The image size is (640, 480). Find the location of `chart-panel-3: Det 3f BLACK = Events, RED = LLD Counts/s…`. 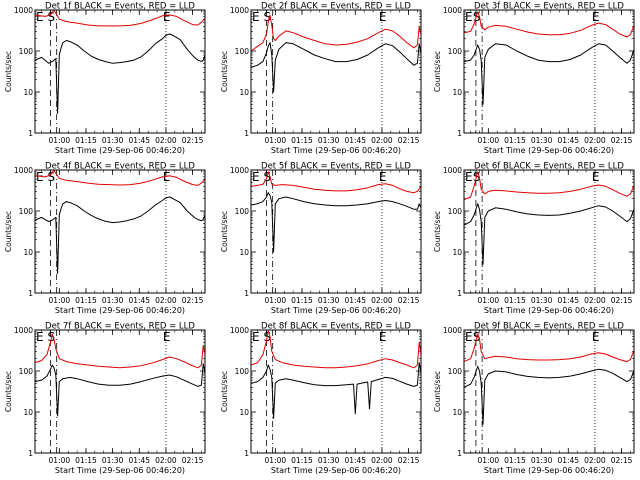

chart-panel-3: Det 3f BLACK = Events, RED = LLD Counts/s… is located at coordinates (534, 78).